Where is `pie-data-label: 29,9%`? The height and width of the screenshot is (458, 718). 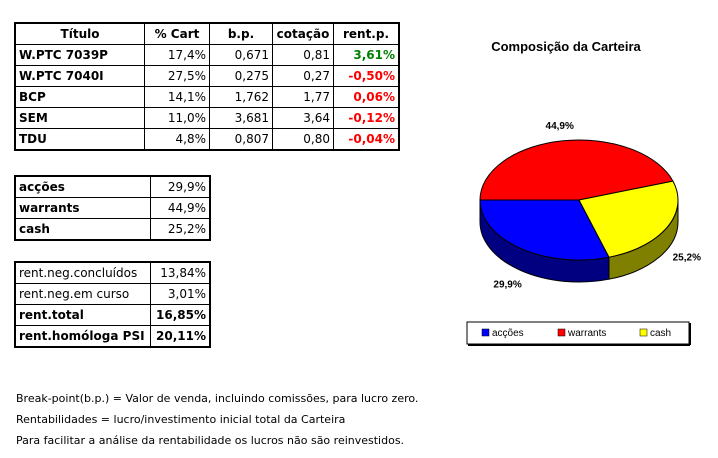 pie-data-label: 29,9% is located at coordinates (507, 284).